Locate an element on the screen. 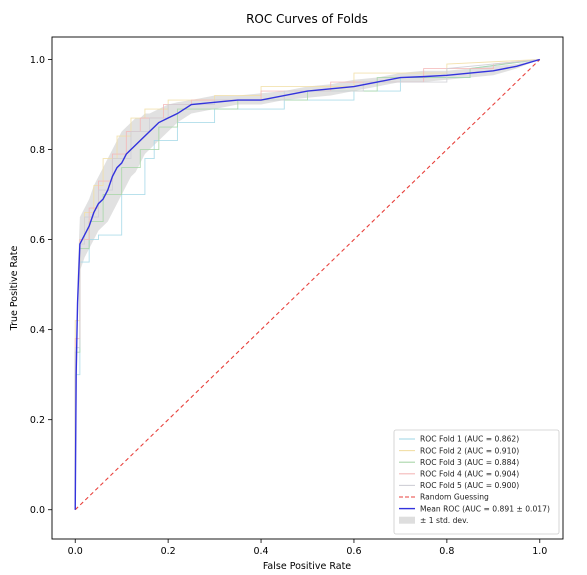  y-tick-label: 0.6 is located at coordinates (37, 240).